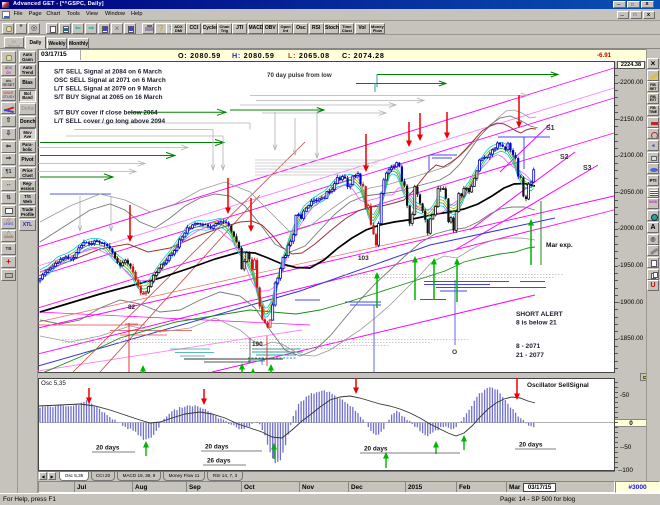  Describe the element at coordinates (536, 323) in the screenshot. I see `svg-text: 8 is below 21` at that location.